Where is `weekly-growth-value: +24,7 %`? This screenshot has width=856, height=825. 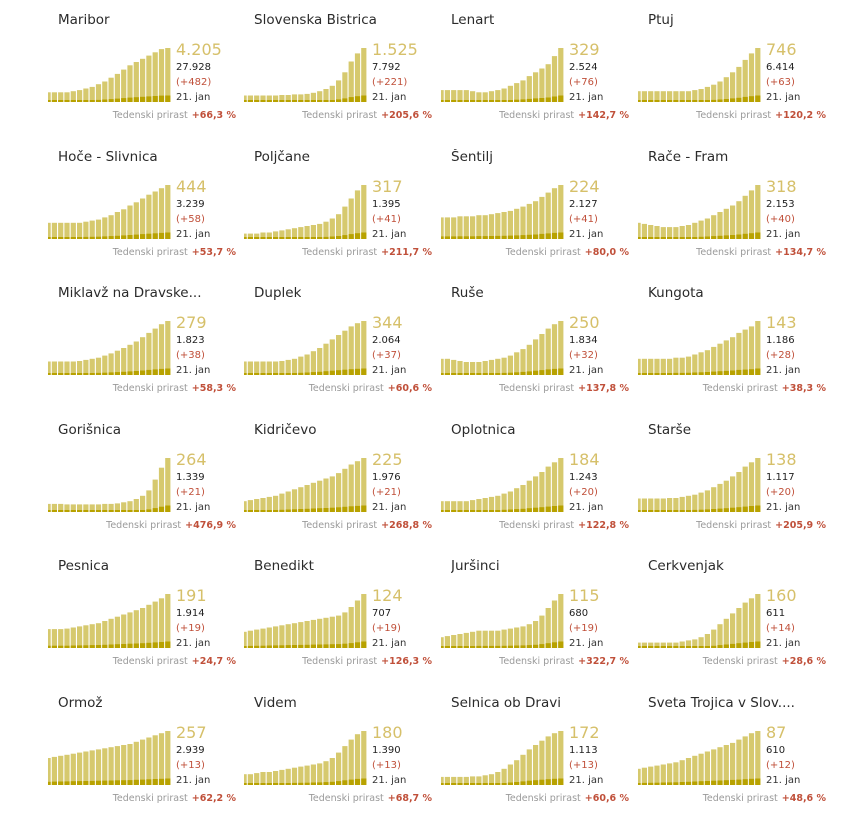 weekly-growth-value: +24,7 % is located at coordinates (213, 661).